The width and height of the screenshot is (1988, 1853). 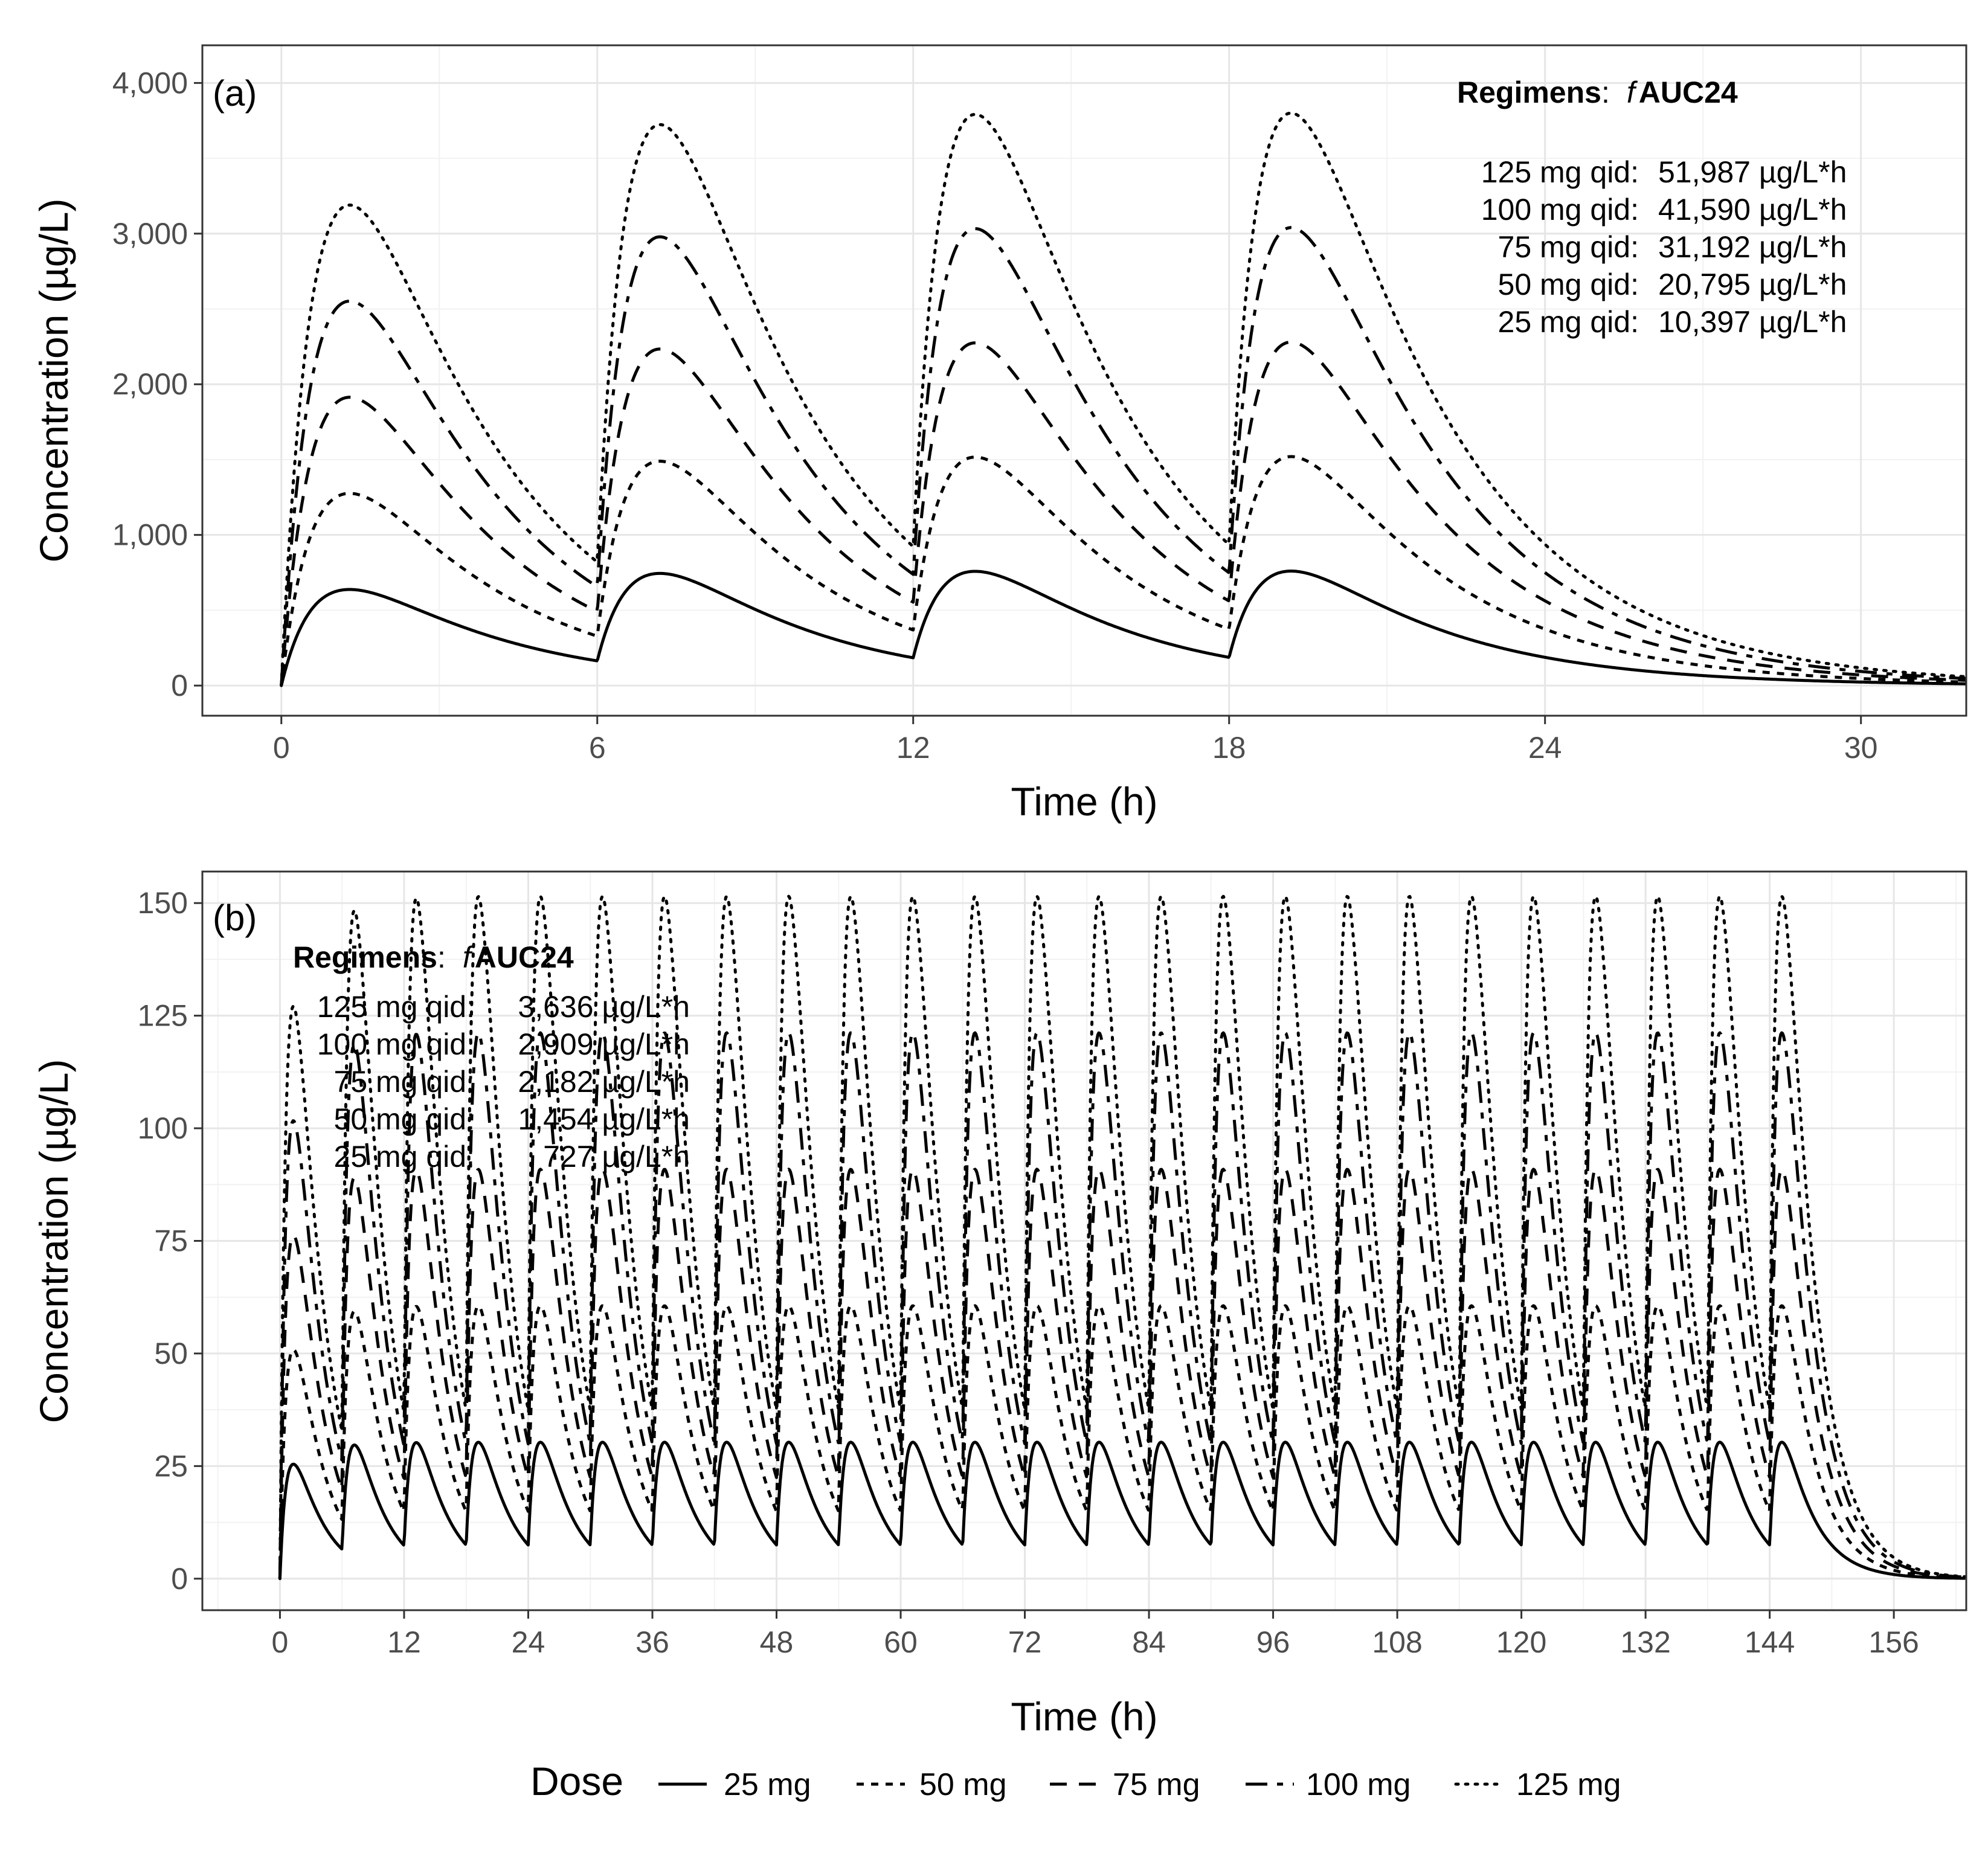 What do you see at coordinates (616, 1157) in the screenshot?
I see `panel-b-annotation-auc: 727 µg/L*h` at bounding box center [616, 1157].